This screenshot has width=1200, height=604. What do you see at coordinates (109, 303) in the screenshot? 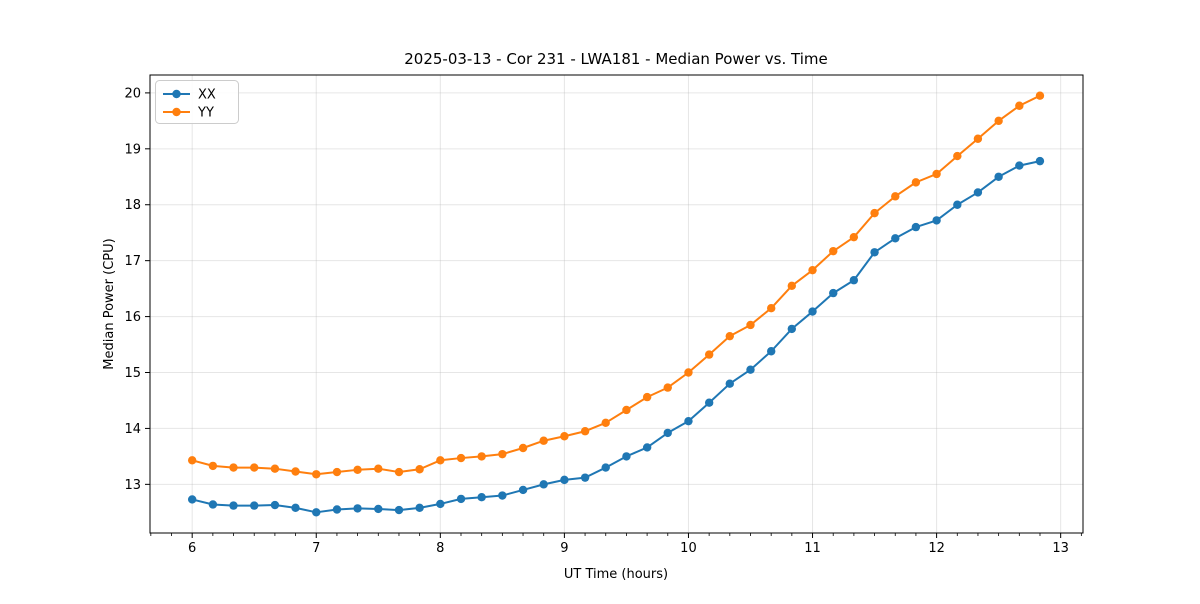
I see `y-axis-label: Median Power (CPU)` at bounding box center [109, 303].